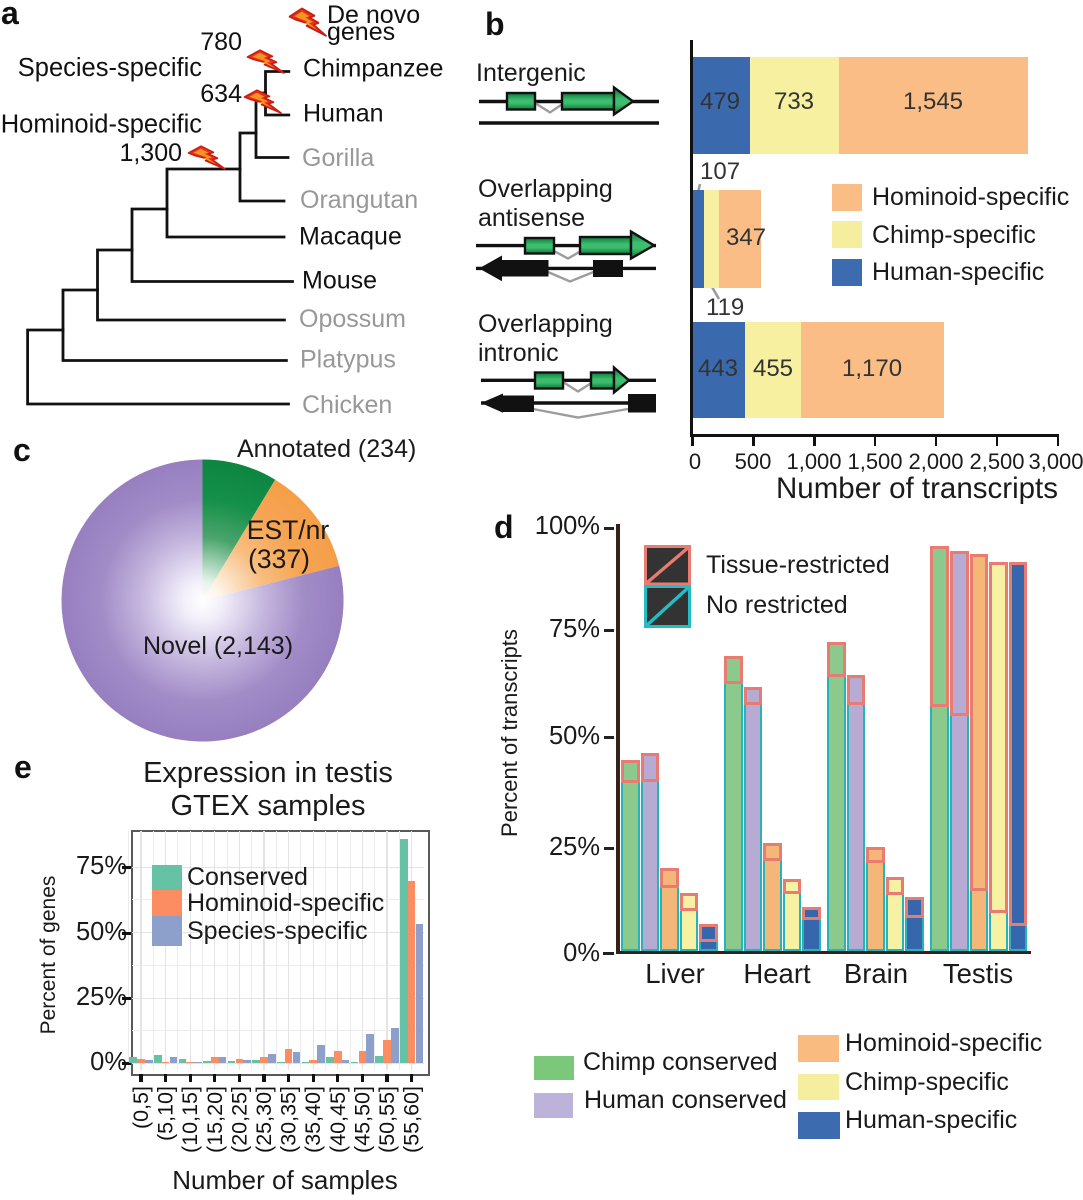 The image size is (1083, 1200). Describe the element at coordinates (190, 1119) in the screenshot. I see `svg-text: (10,15]` at that location.